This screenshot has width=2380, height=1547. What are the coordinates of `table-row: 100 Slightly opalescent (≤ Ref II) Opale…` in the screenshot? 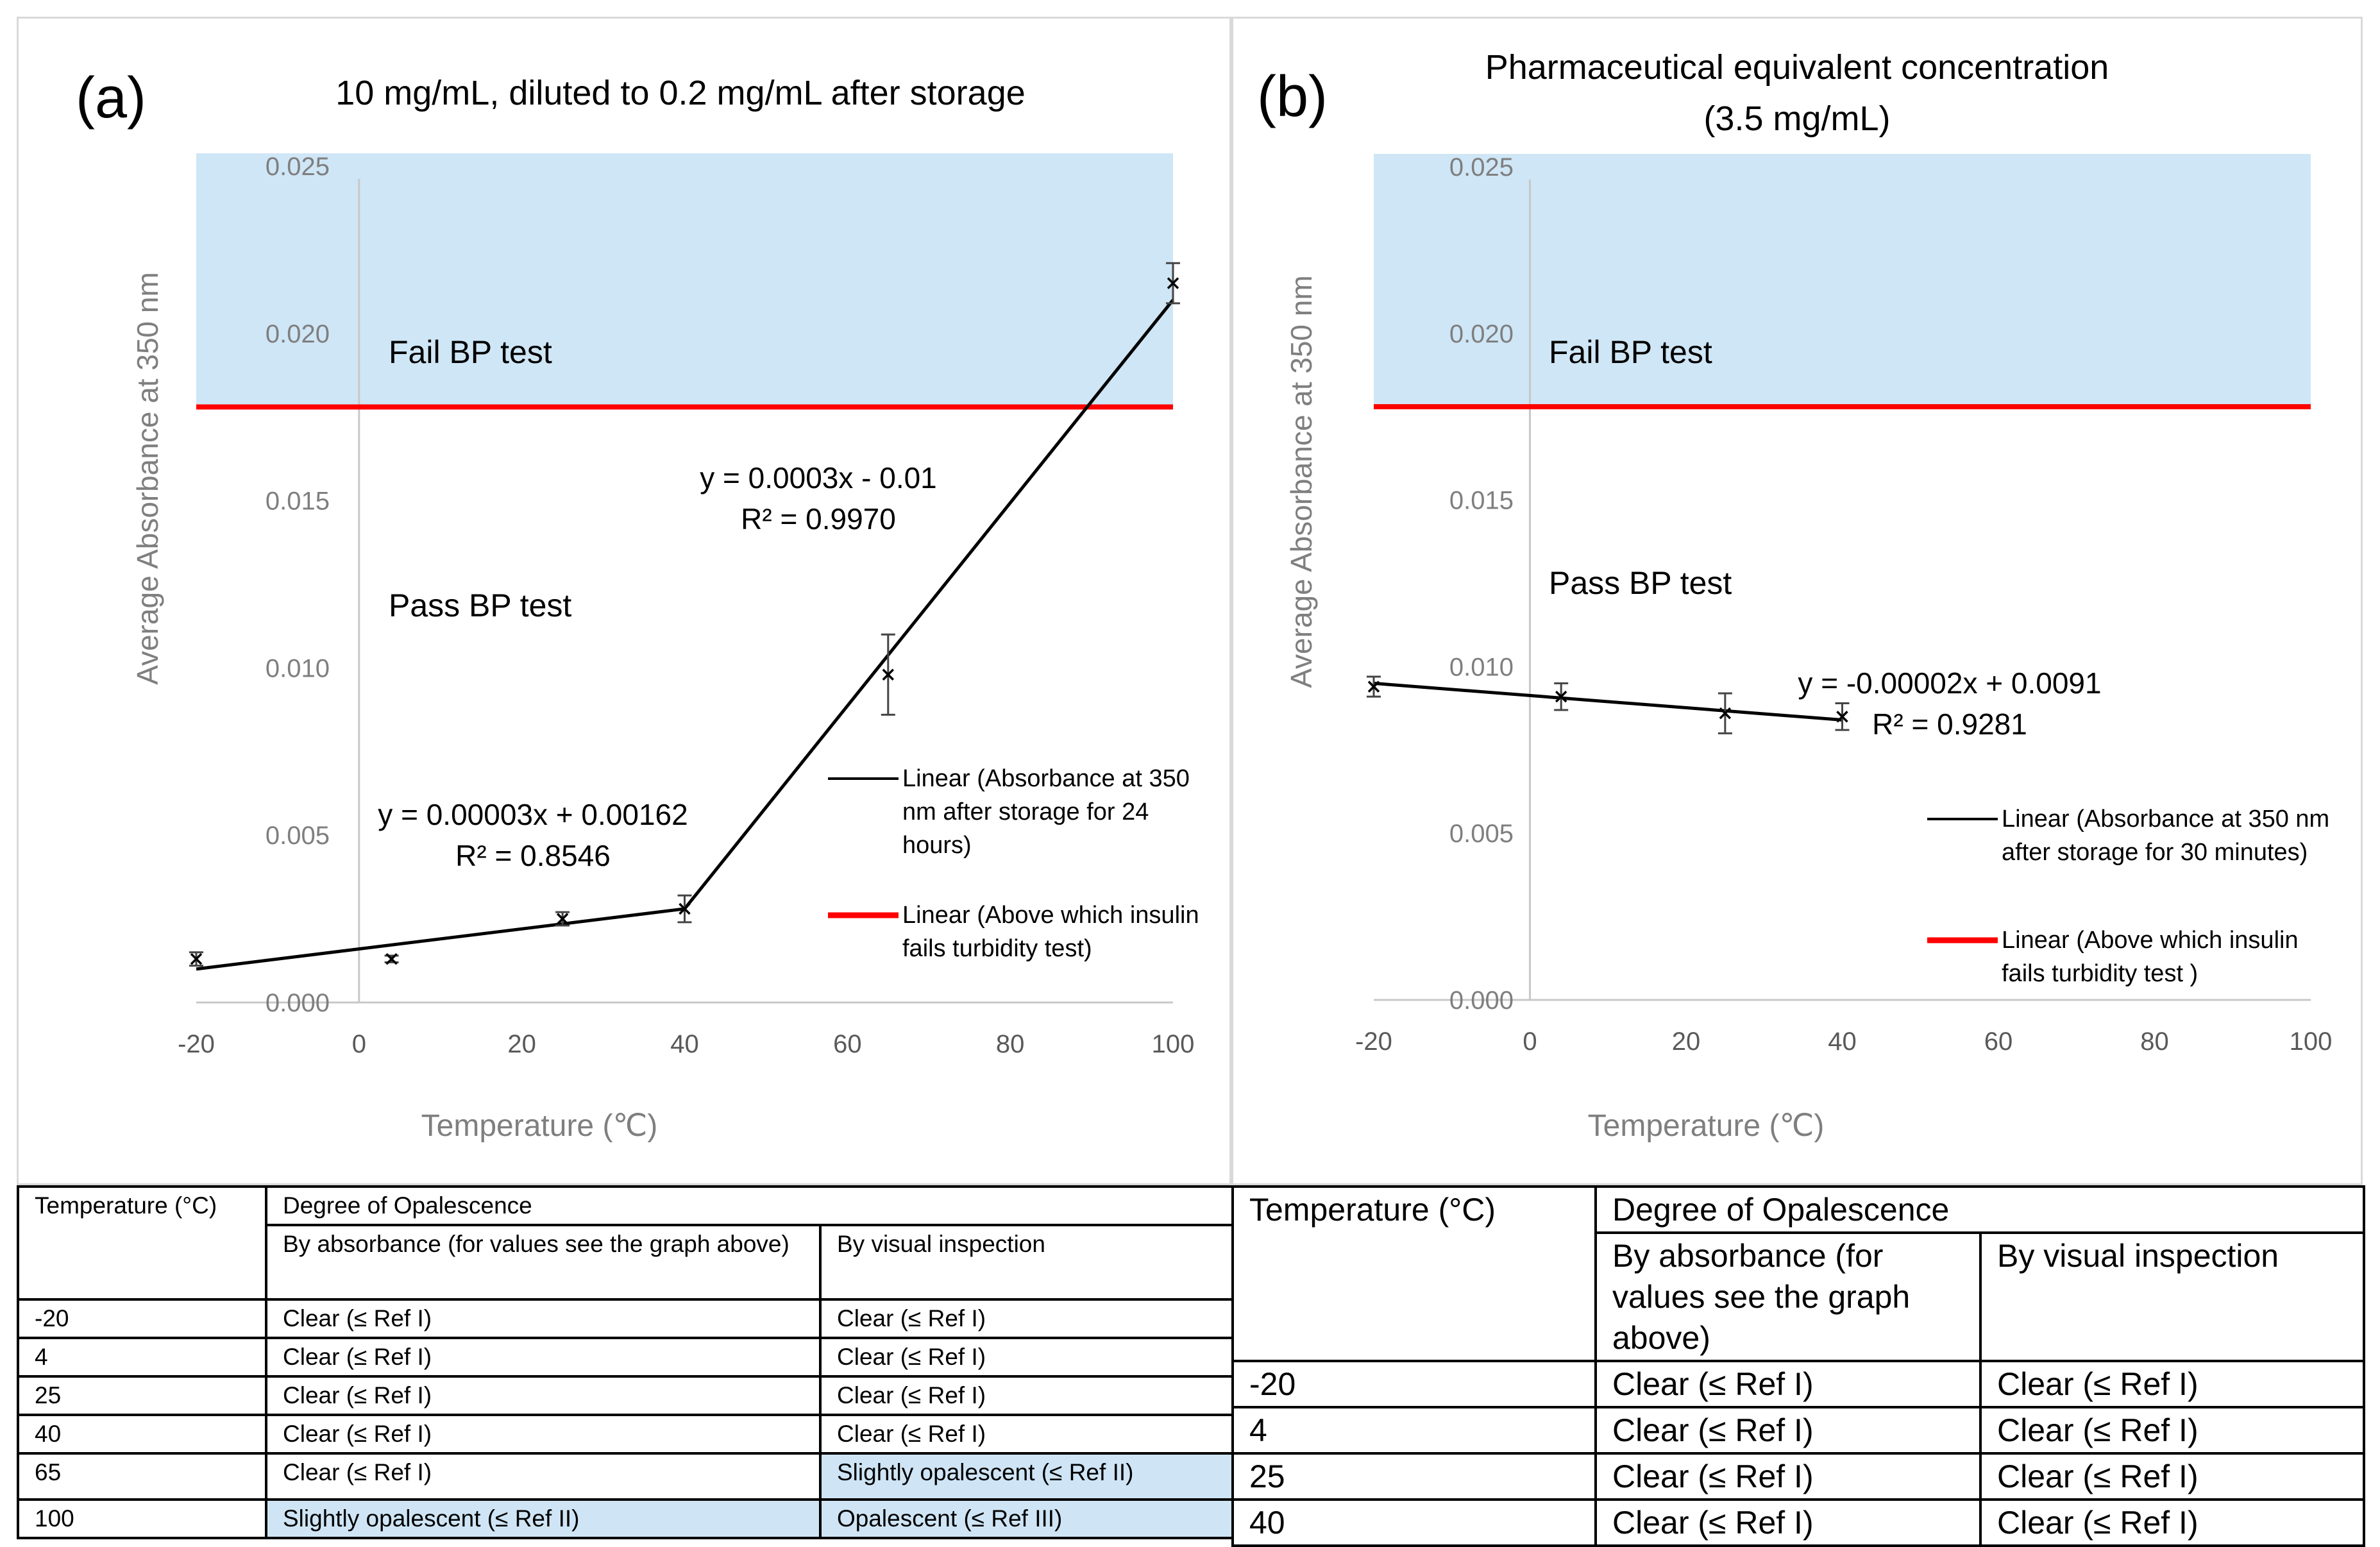 It's located at (625, 1518).